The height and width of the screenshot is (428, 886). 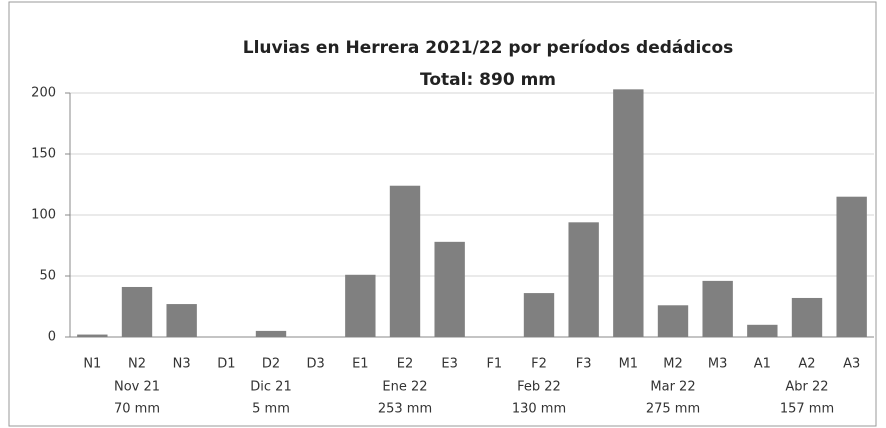 What do you see at coordinates (404, 387) in the screenshot?
I see `group-label: Ene 22` at bounding box center [404, 387].